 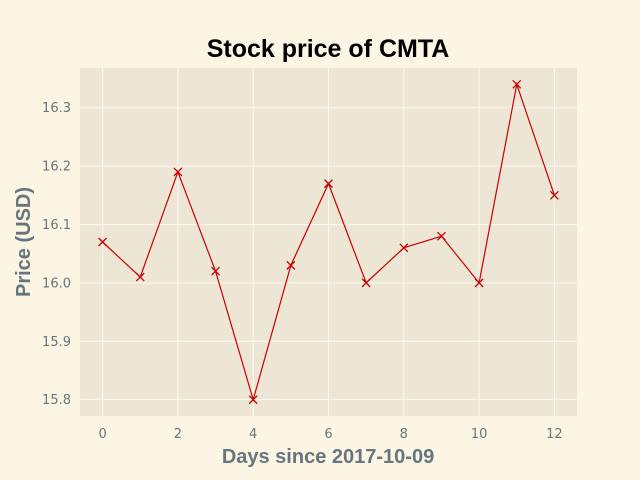 What do you see at coordinates (479, 434) in the screenshot?
I see `x-tick-label: 10` at bounding box center [479, 434].